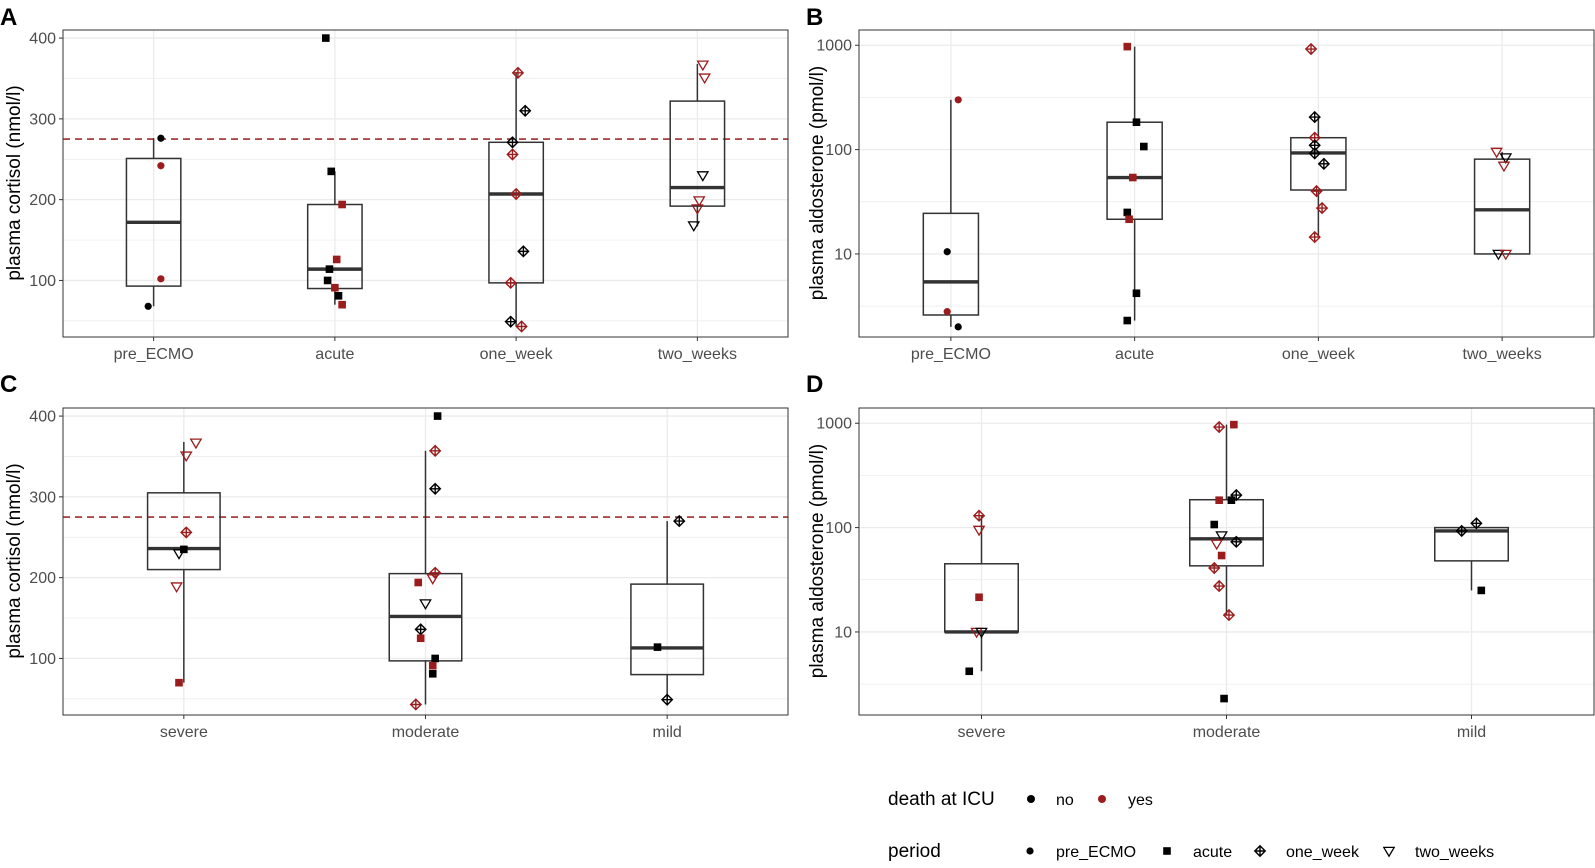 The height and width of the screenshot is (868, 1595). I want to click on y-tick-label: 100, so click(838, 528).